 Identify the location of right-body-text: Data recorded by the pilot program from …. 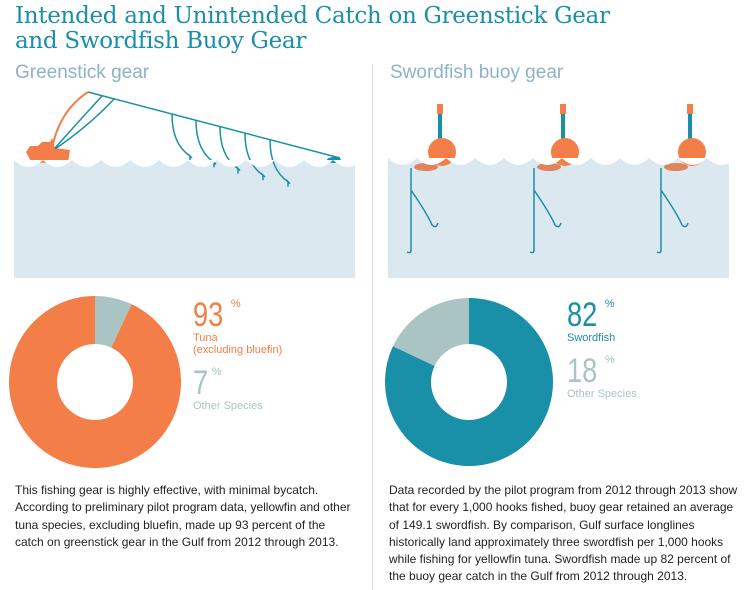
(563, 533).